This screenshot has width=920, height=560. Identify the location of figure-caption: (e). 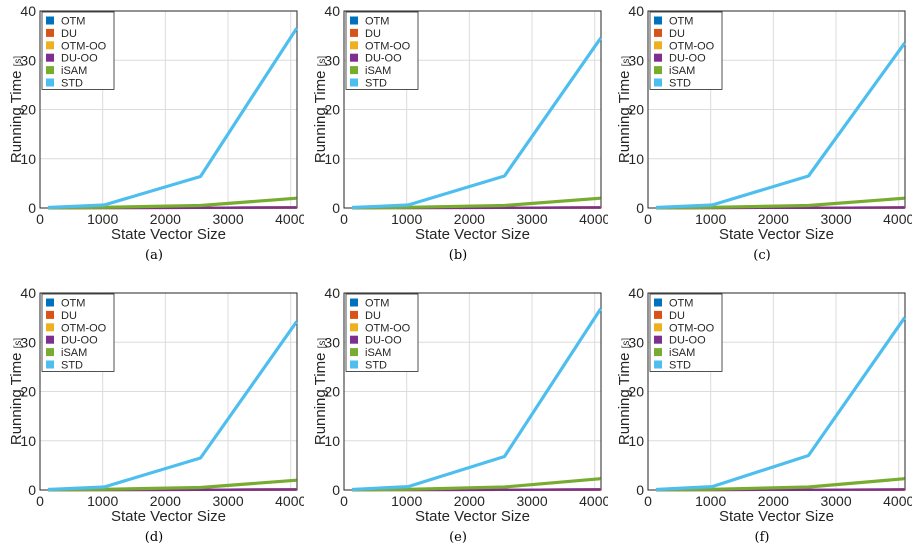
(458, 537).